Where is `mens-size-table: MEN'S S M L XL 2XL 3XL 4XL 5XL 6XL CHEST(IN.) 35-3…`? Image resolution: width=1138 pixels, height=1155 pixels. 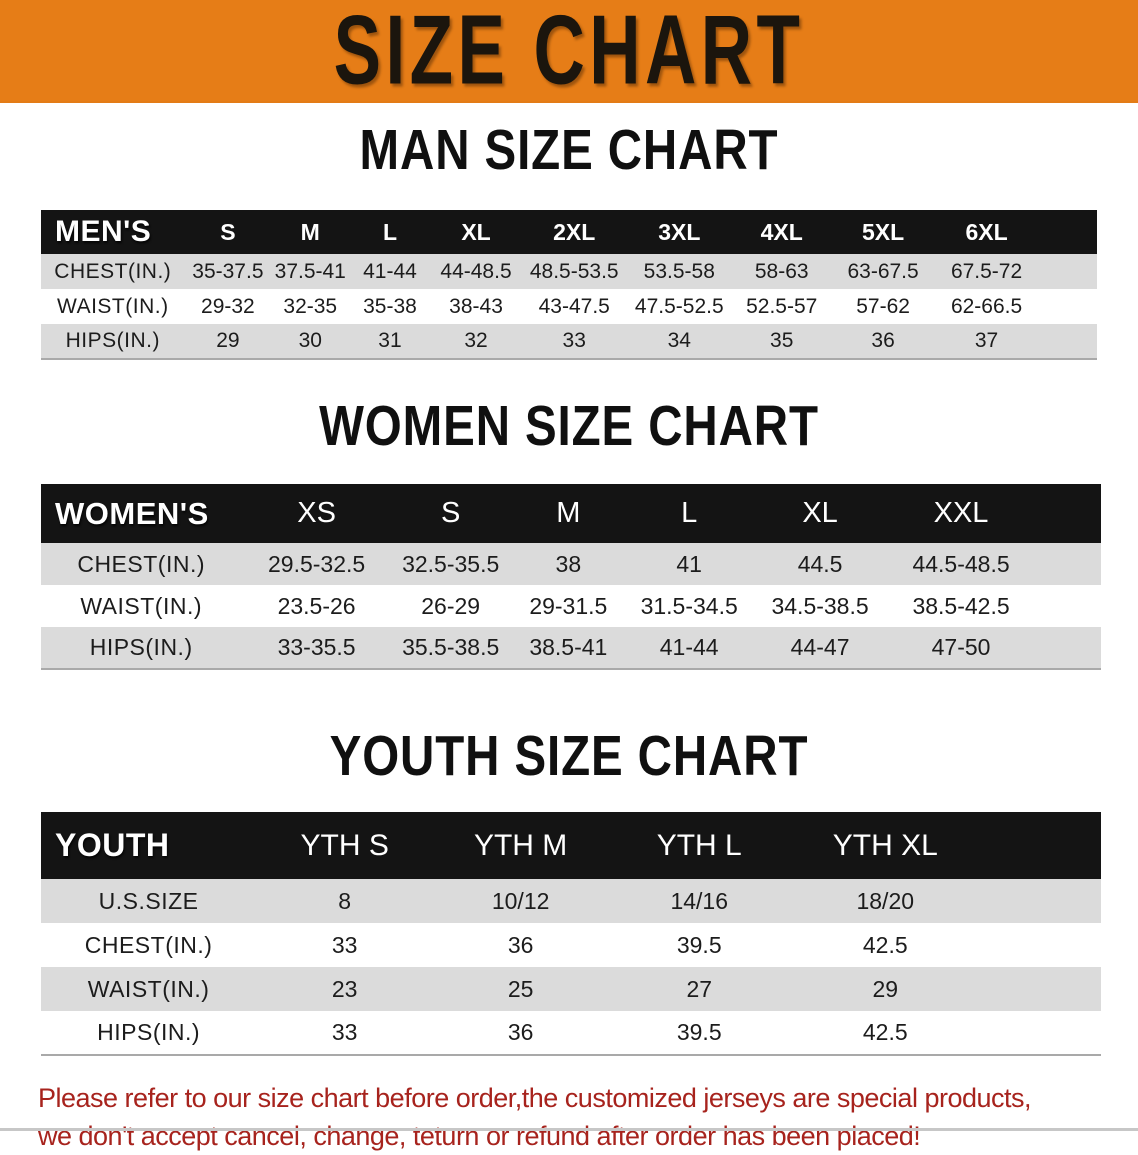 mens-size-table: MEN'S S M L XL 2XL 3XL 4XL 5XL 6XL CHEST(IN.) 35-3… is located at coordinates (569, 285).